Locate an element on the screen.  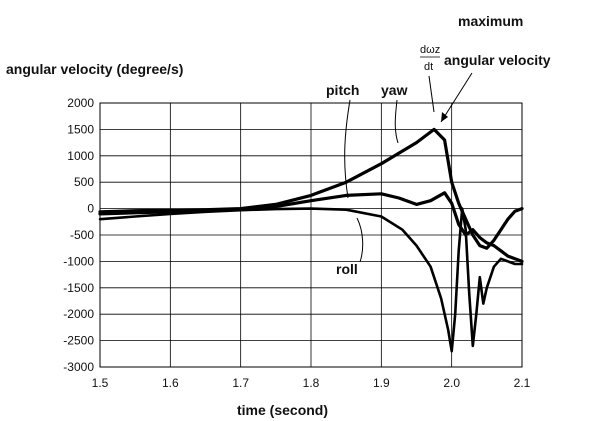
y-tick-label: 1500 is located at coordinates (80, 129).